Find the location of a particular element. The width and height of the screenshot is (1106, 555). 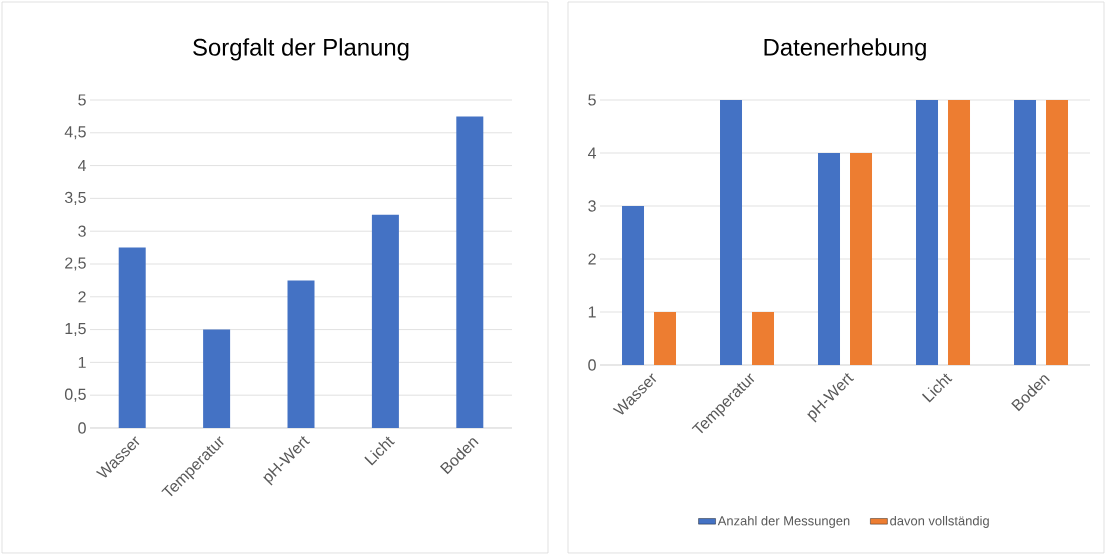

y-tick-label: 2,5 is located at coordinates (75, 264).